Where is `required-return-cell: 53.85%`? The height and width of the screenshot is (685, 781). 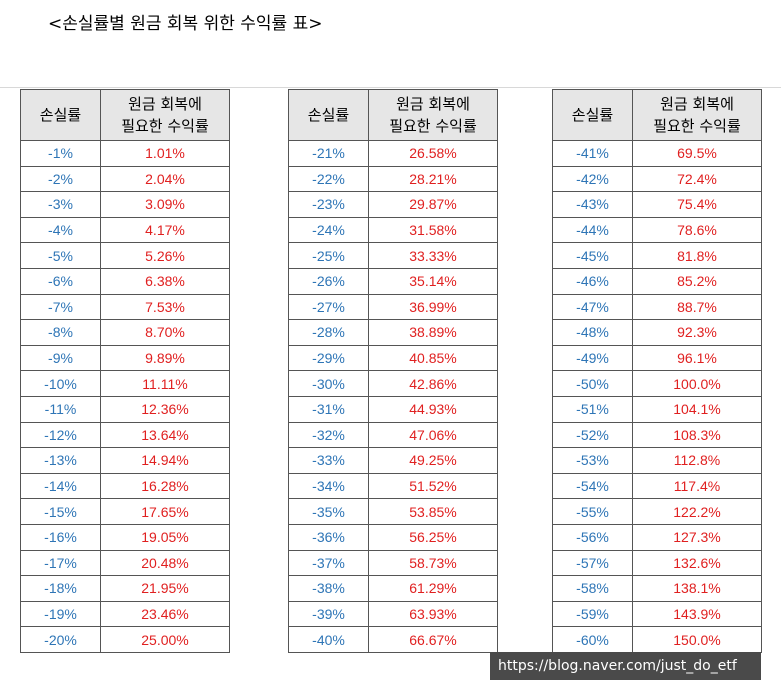
required-return-cell: 53.85% is located at coordinates (433, 511).